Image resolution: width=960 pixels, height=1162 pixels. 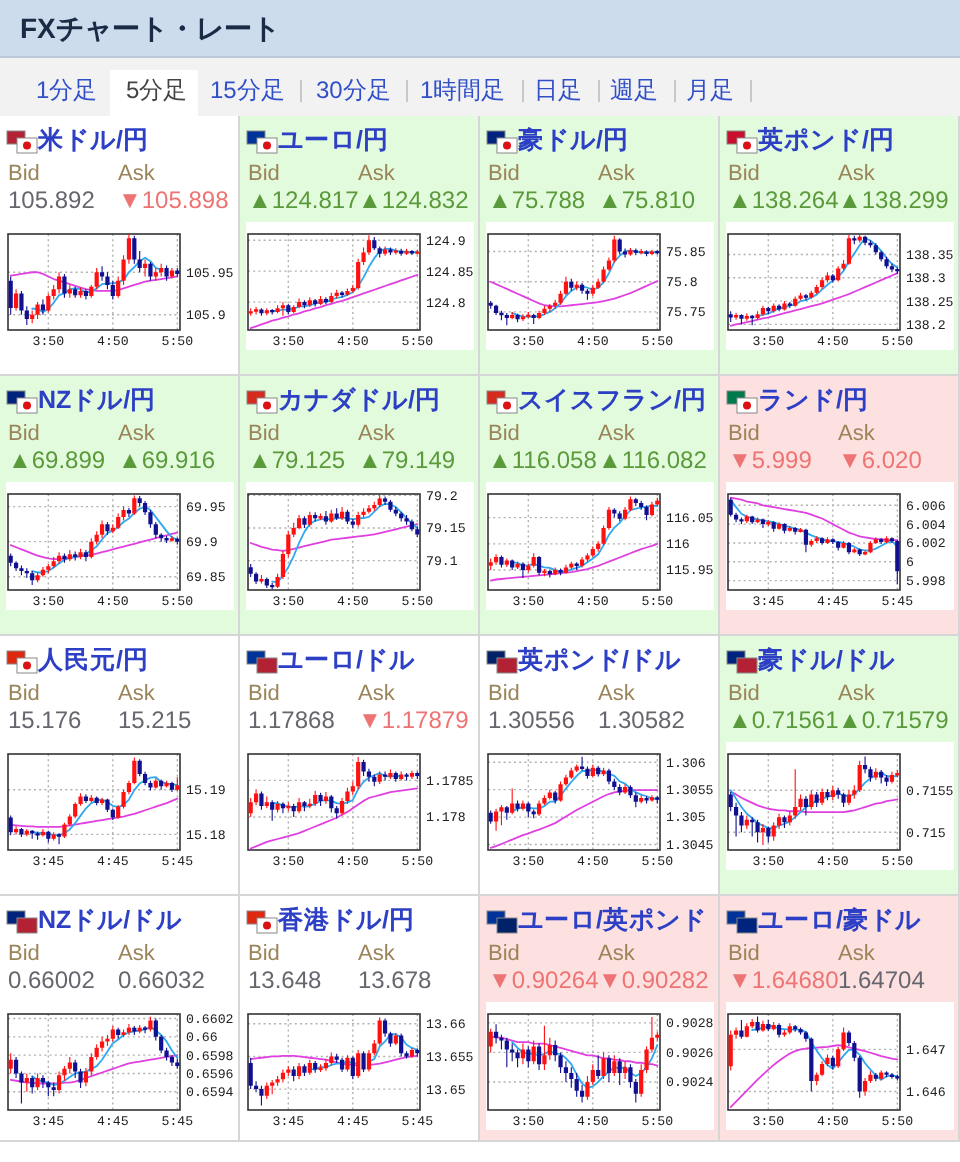 I want to click on text: 日足, so click(x=558, y=90).